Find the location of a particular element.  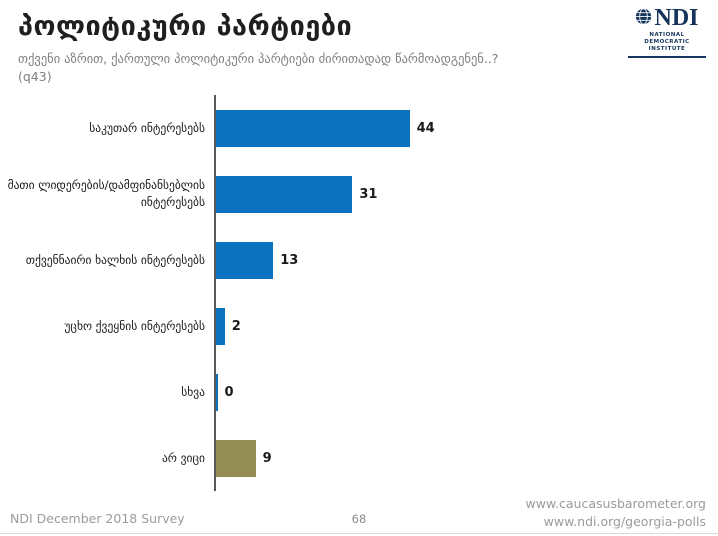

logo-rule is located at coordinates (667, 57).